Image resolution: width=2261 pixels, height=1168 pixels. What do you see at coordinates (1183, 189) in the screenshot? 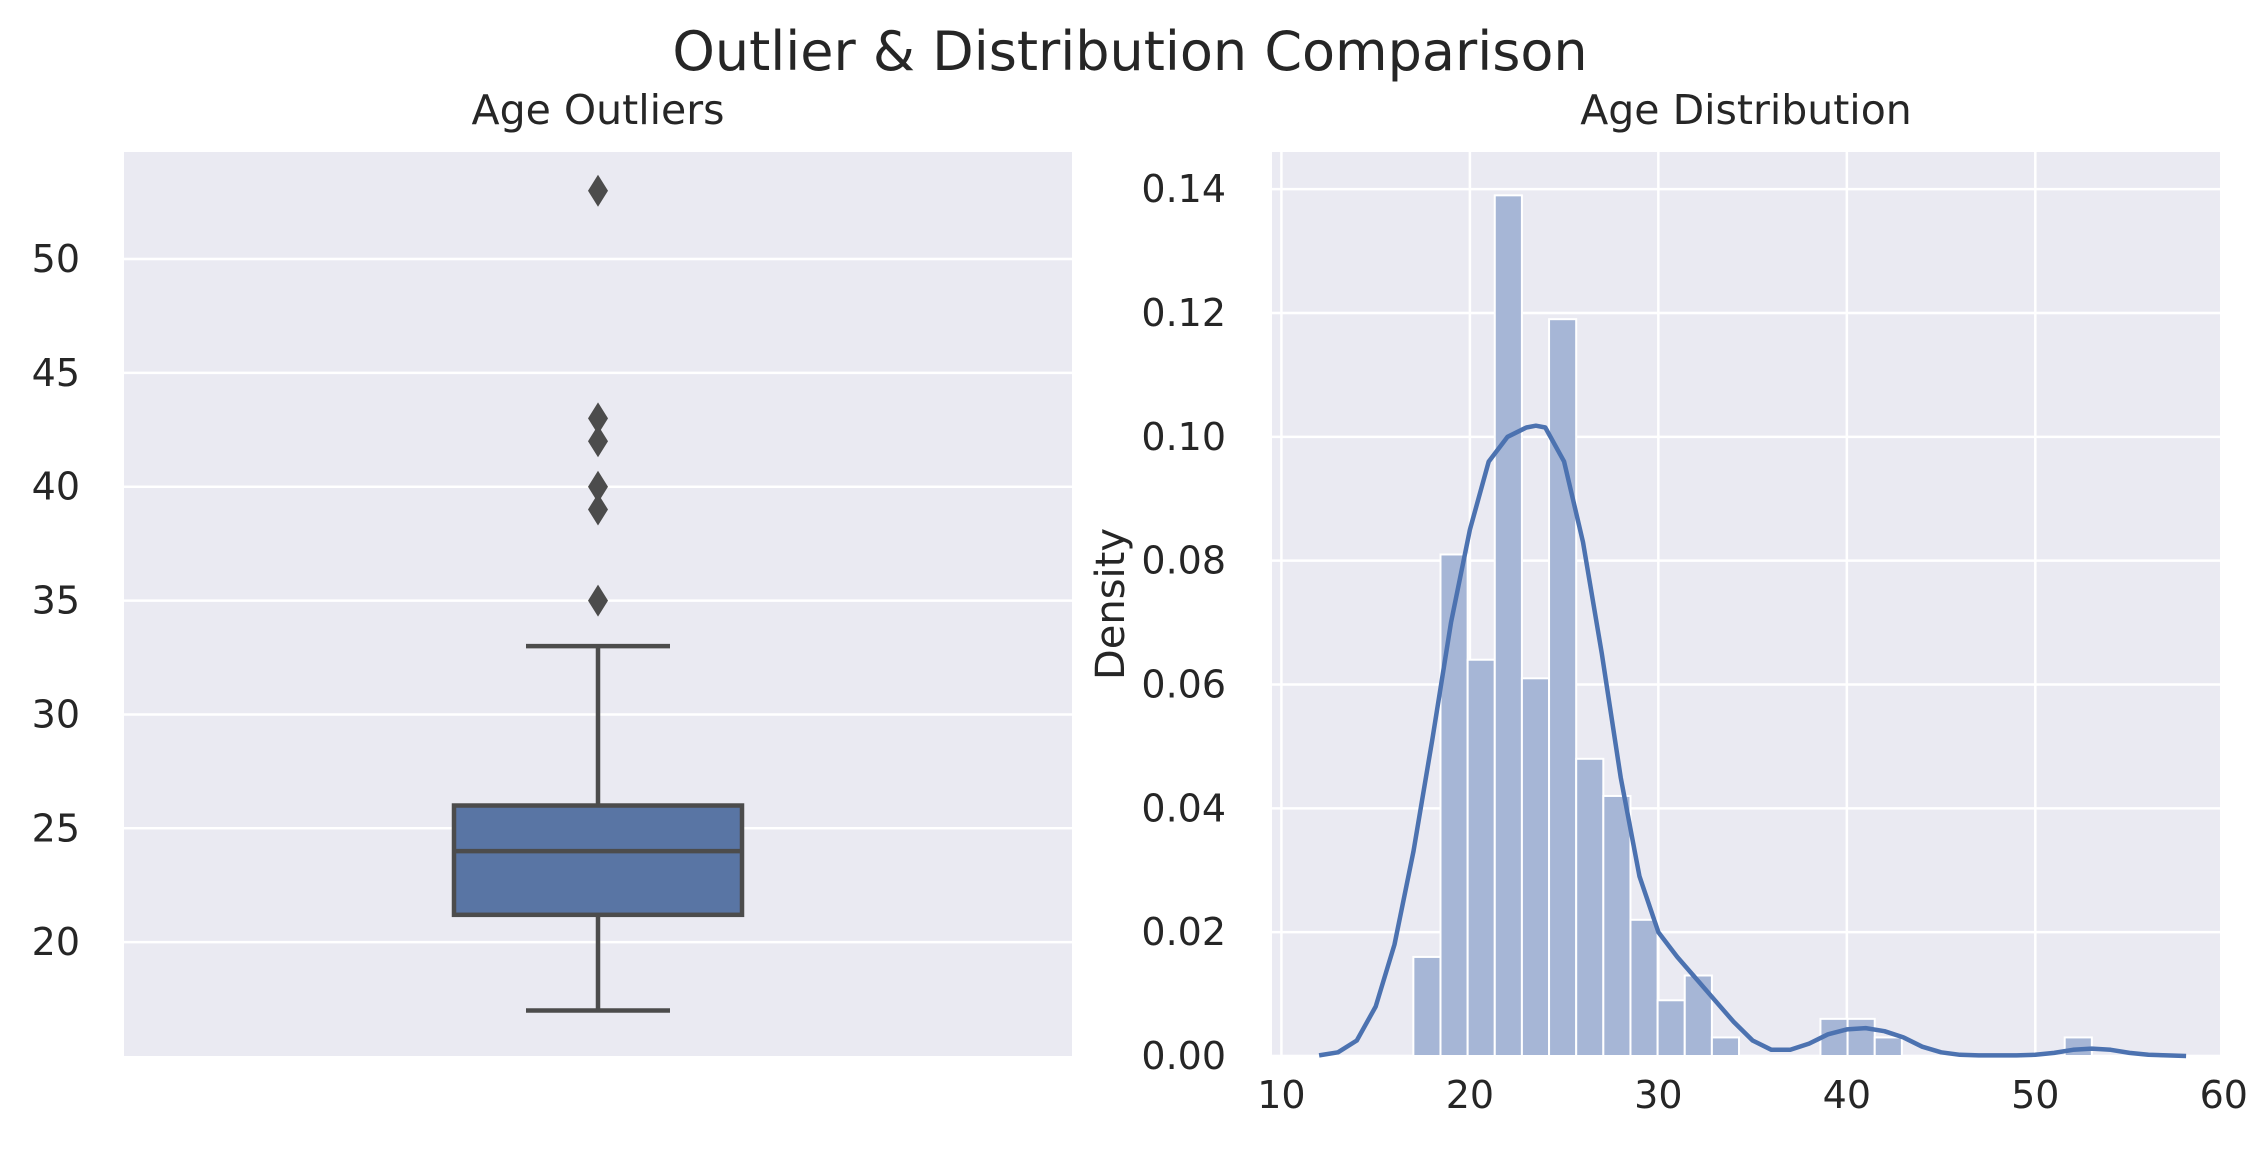
I see `histogram-y-tick-label: 0.14` at bounding box center [1183, 189].